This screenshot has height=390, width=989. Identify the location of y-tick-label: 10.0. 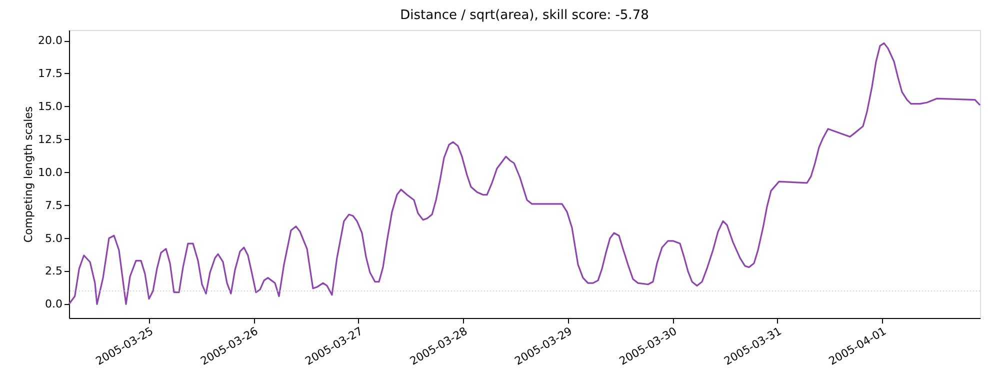
(50, 172).